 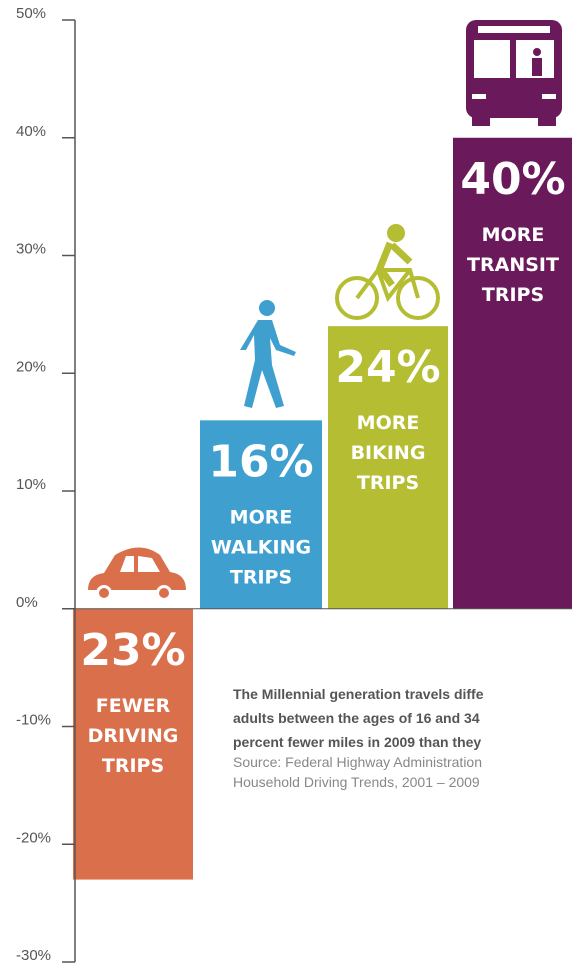 What do you see at coordinates (387, 272) in the screenshot?
I see `bike-icon` at bounding box center [387, 272].